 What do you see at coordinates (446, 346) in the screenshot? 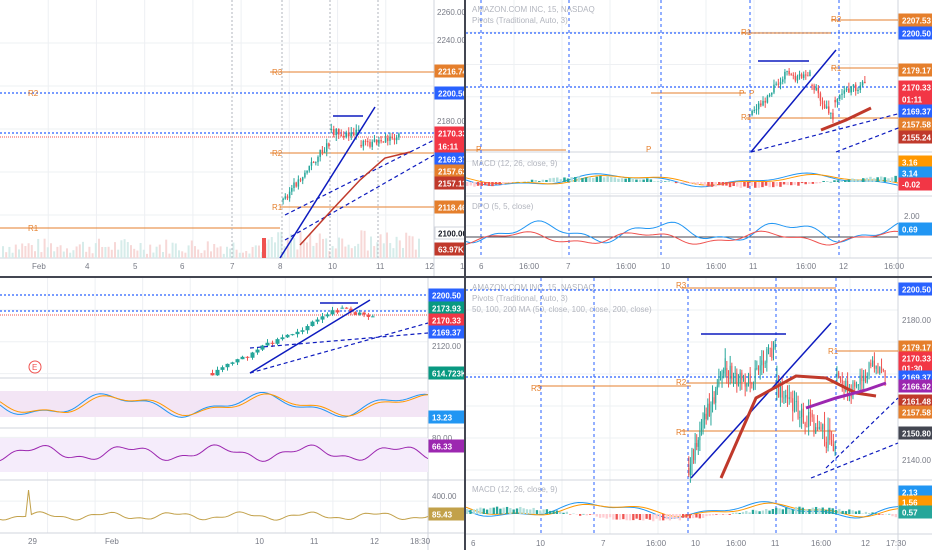
I see `axis-tick-label: 2120.00` at bounding box center [446, 346].